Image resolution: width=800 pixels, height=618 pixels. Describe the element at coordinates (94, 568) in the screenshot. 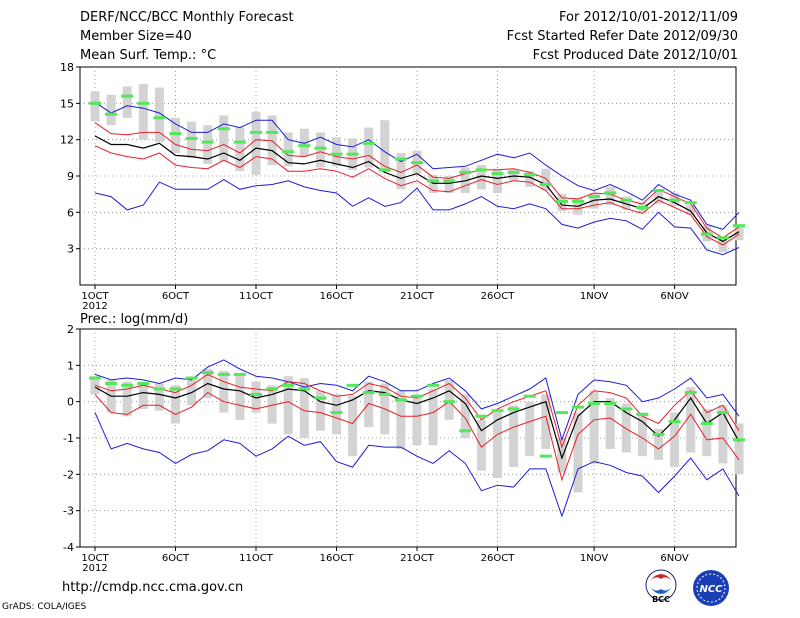

I see `precip-x-tick-year: 2012` at that location.